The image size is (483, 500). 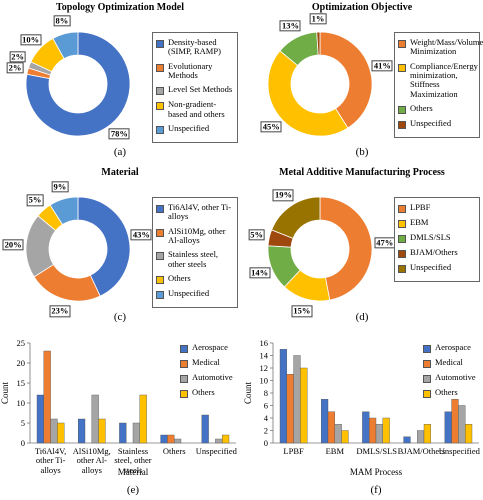 I want to click on y-tick-label: 8, so click(x=266, y=393).